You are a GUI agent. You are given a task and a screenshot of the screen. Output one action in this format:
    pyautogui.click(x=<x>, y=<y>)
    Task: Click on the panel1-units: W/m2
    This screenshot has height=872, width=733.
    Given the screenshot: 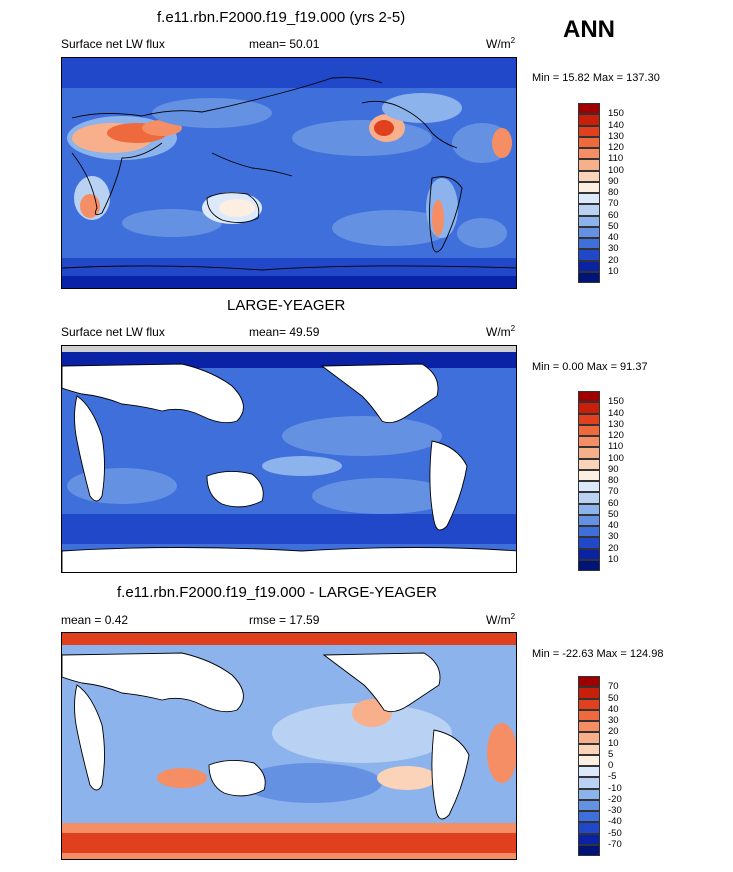 What is the action you would take?
    pyautogui.click(x=501, y=43)
    